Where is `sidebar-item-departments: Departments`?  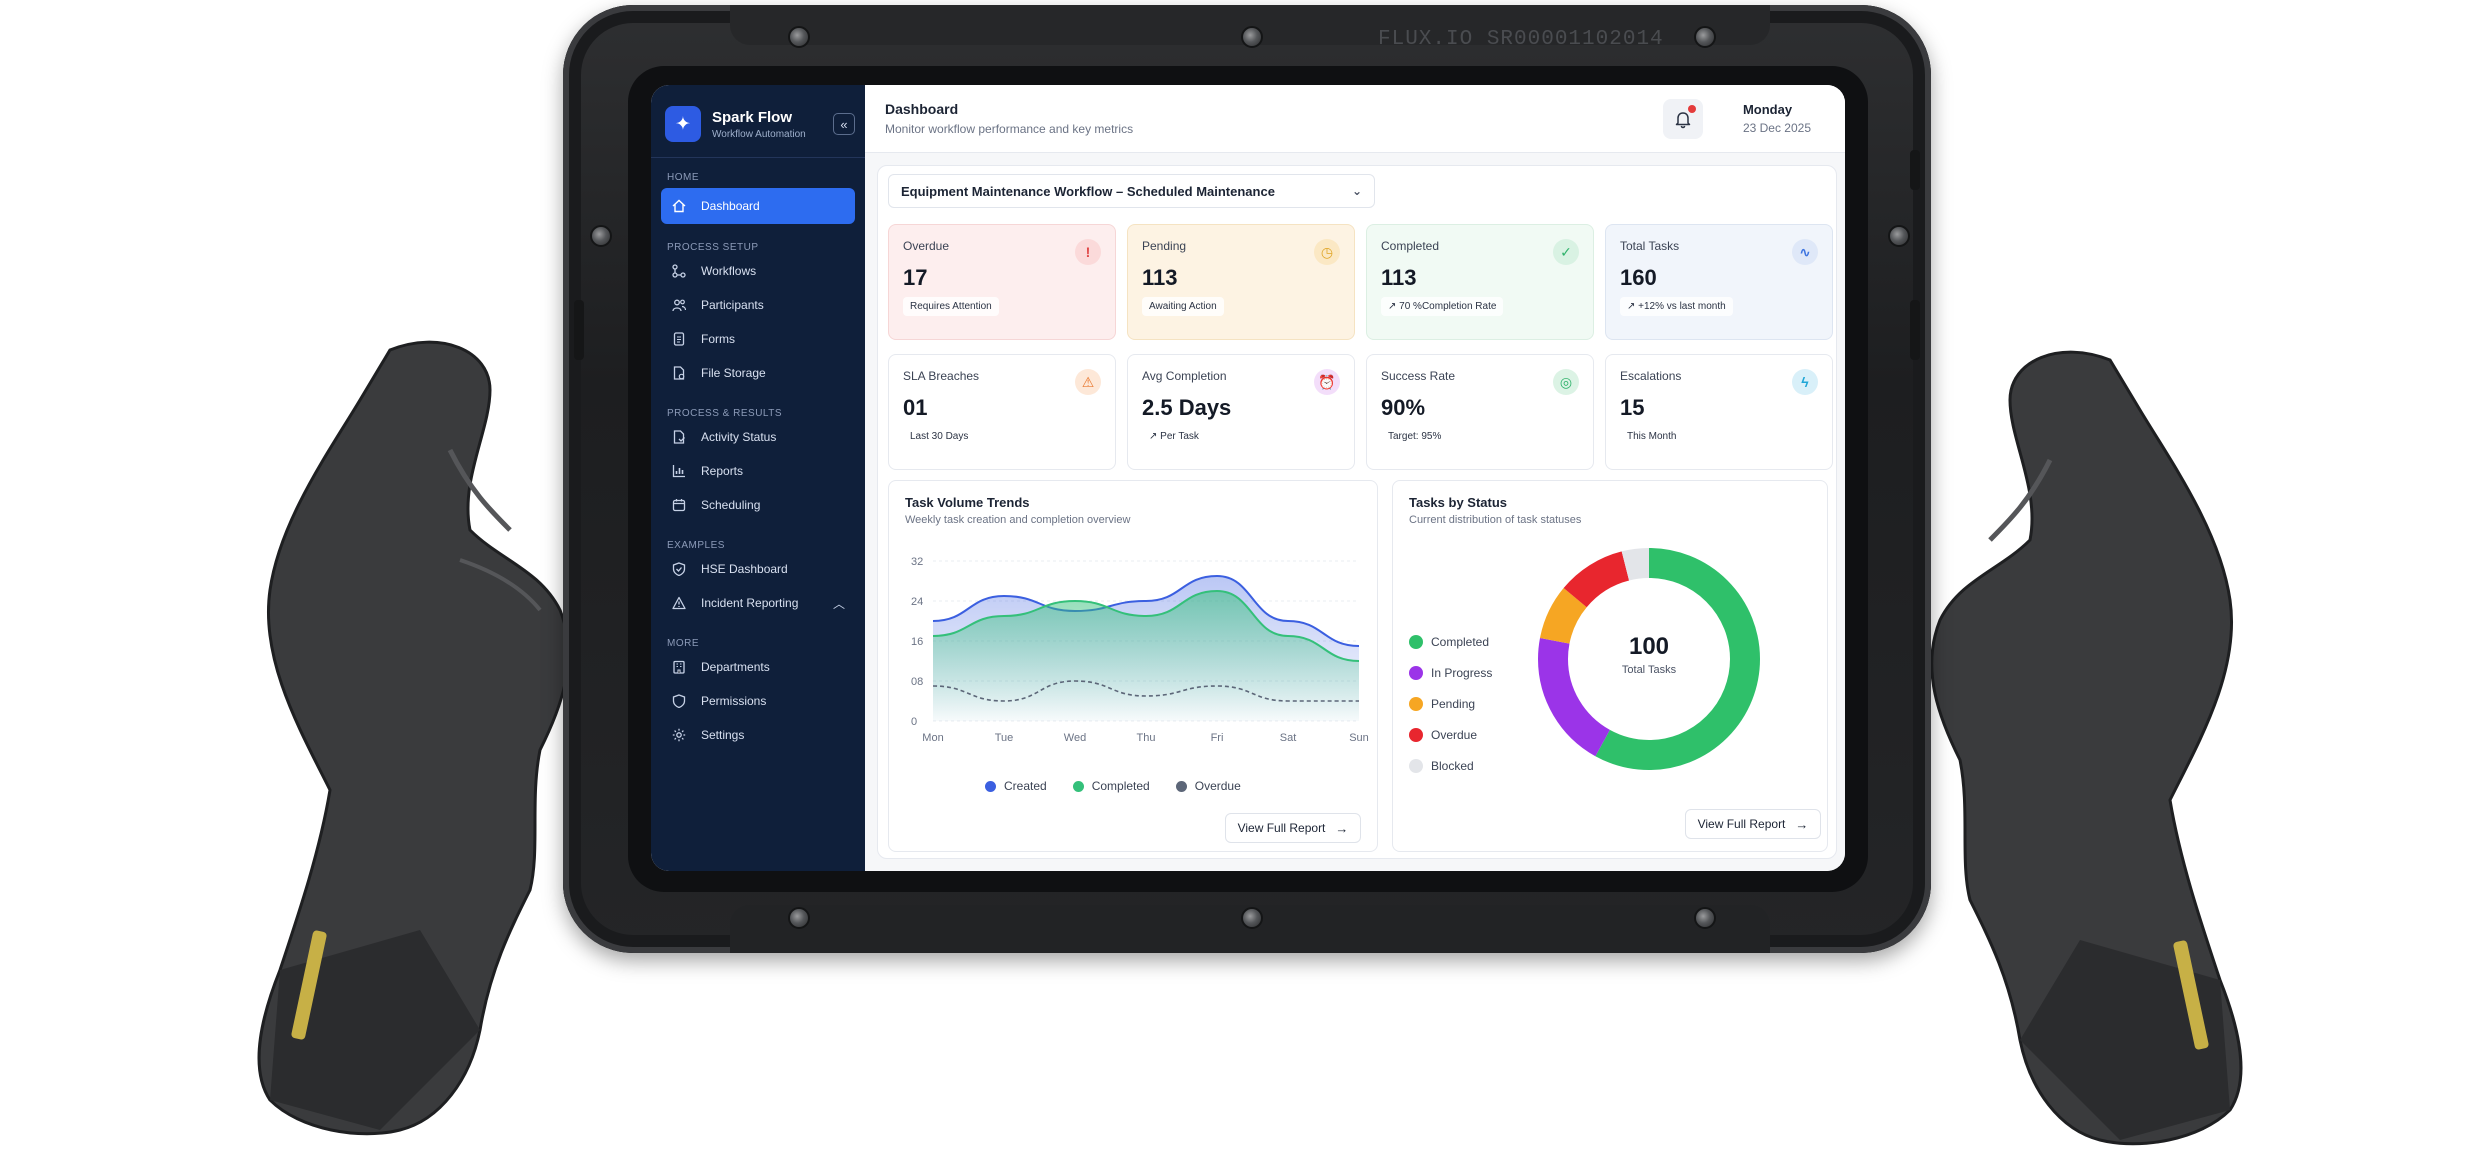 sidebar-item-departments: Departments is located at coordinates (758, 667).